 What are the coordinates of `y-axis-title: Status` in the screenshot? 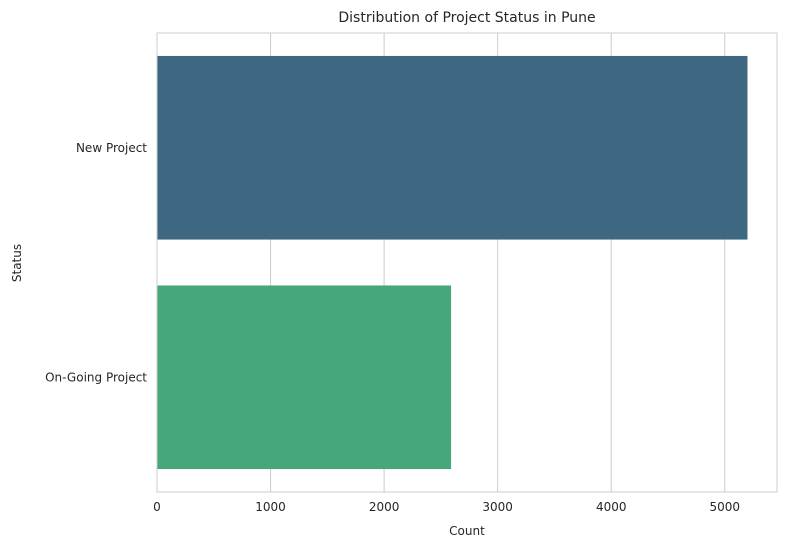 It's located at (17, 263).